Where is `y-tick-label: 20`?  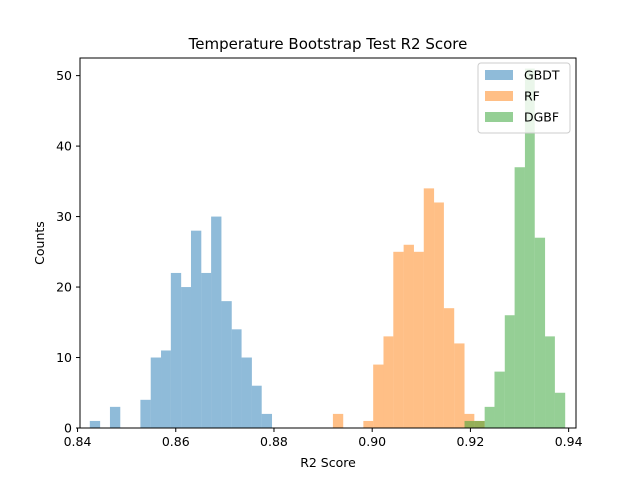 y-tick-label: 20 is located at coordinates (64, 287).